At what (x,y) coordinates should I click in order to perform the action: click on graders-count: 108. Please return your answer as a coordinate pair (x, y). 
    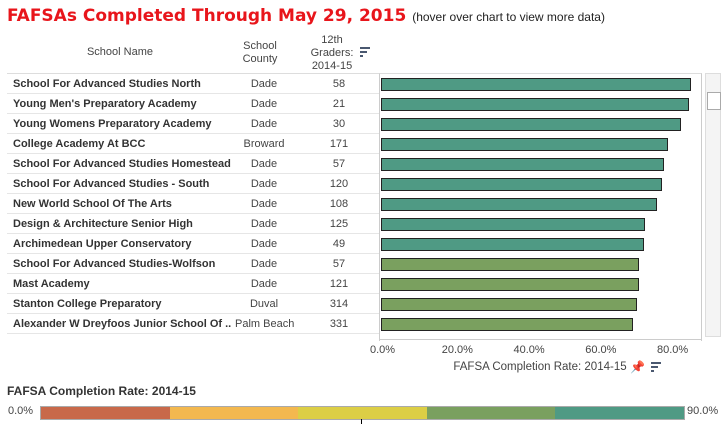
    Looking at the image, I should click on (339, 204).